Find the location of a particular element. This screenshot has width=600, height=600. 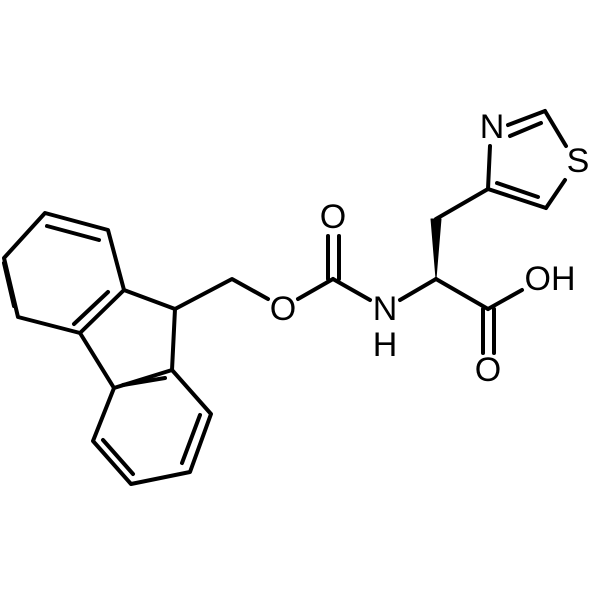

atom-label: H is located at coordinates (385, 345).